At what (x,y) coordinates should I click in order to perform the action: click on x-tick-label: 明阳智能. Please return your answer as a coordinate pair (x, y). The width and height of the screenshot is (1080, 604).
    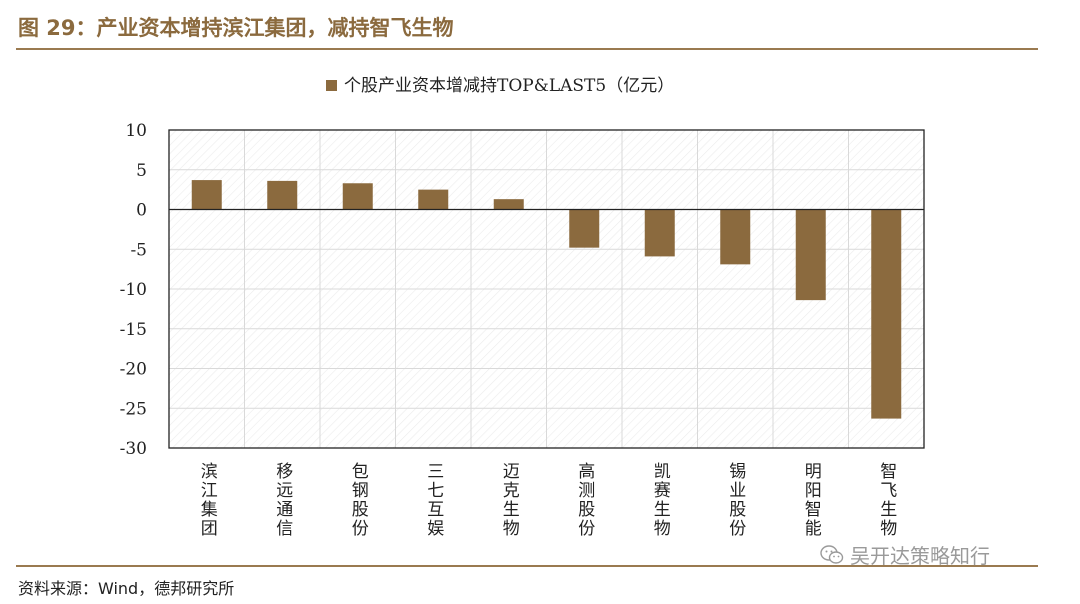
    Looking at the image, I should click on (811, 500).